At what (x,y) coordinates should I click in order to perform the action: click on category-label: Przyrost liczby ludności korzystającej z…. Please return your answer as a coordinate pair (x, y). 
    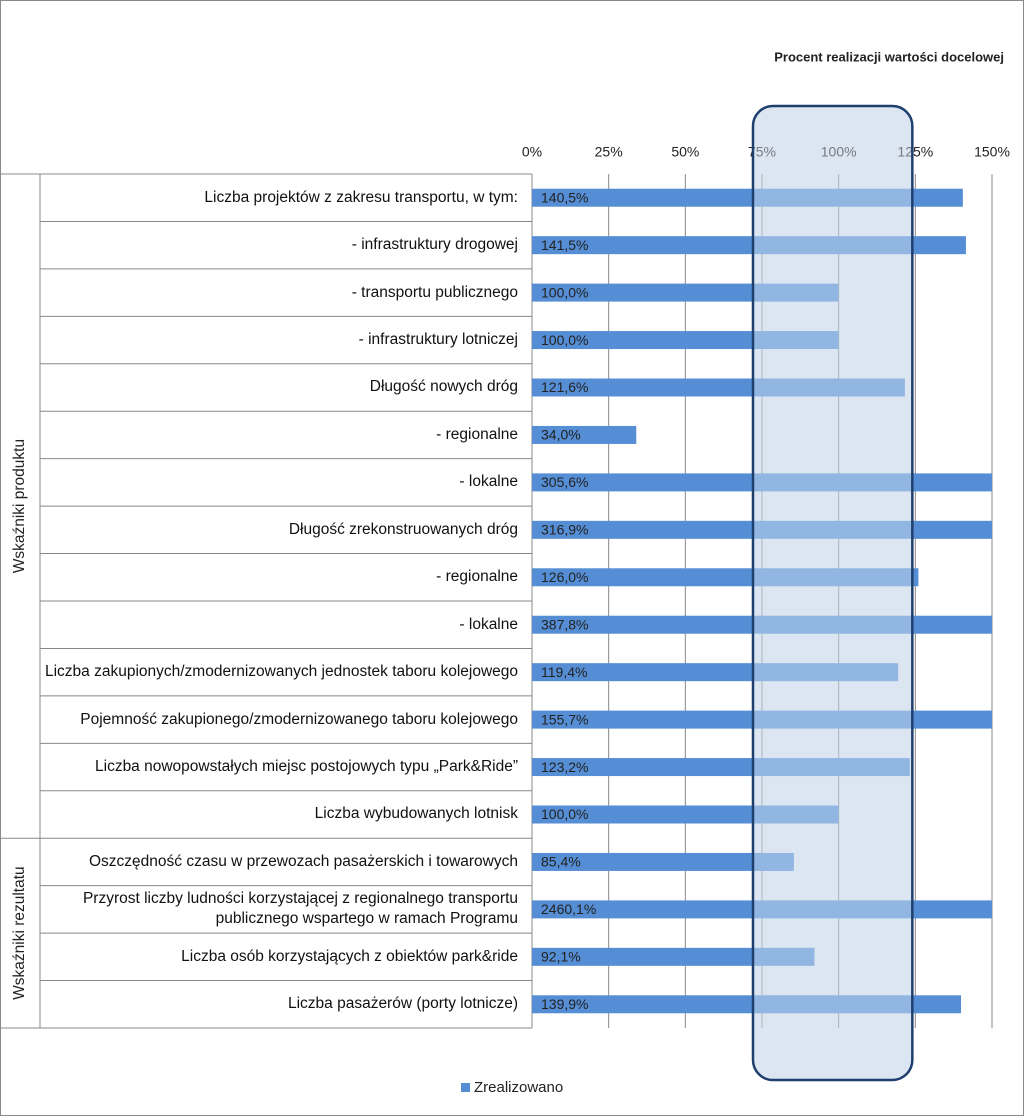
    Looking at the image, I should click on (300, 909).